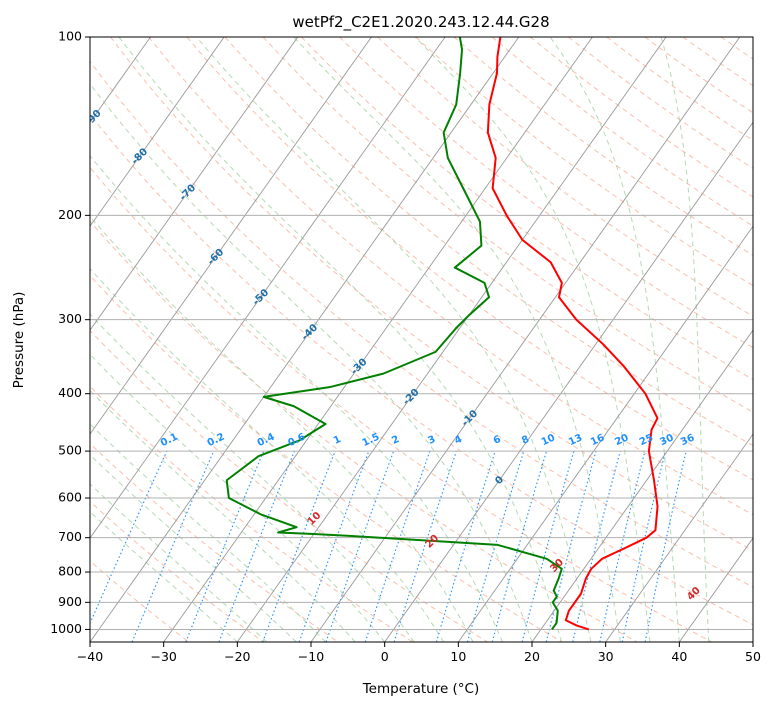 This screenshot has height=708, width=775. Describe the element at coordinates (44, 85) in the screenshot. I see `isotherm-label: -100` at that location.